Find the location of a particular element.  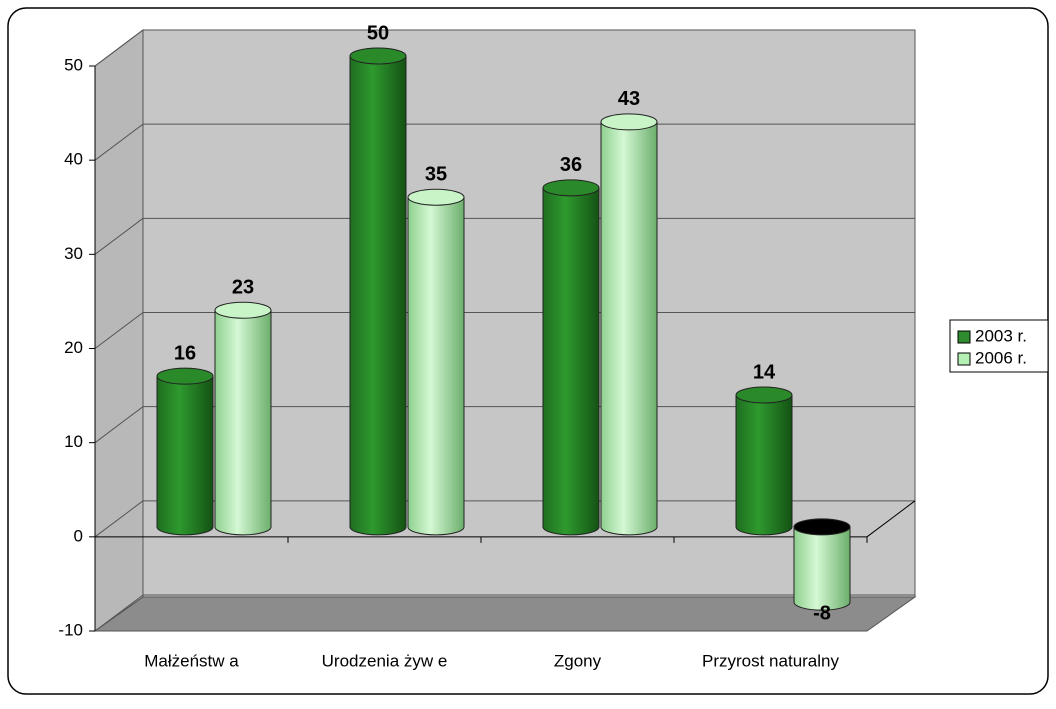

value-label: 36 is located at coordinates (571, 165).